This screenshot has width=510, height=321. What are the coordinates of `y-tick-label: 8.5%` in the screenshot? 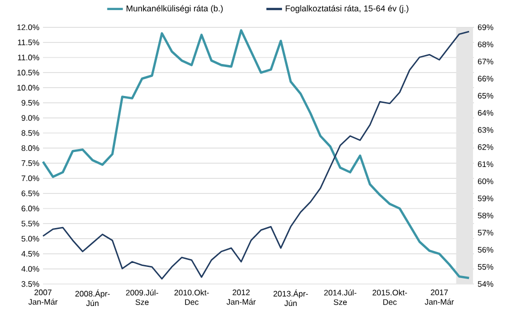 It's located at (31, 133).